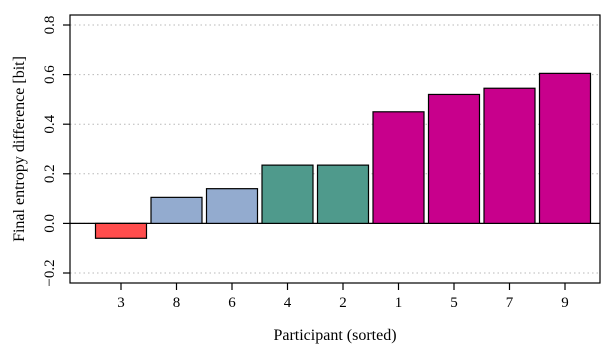  What do you see at coordinates (232, 303) in the screenshot?
I see `x-tick-label: 6` at bounding box center [232, 303].